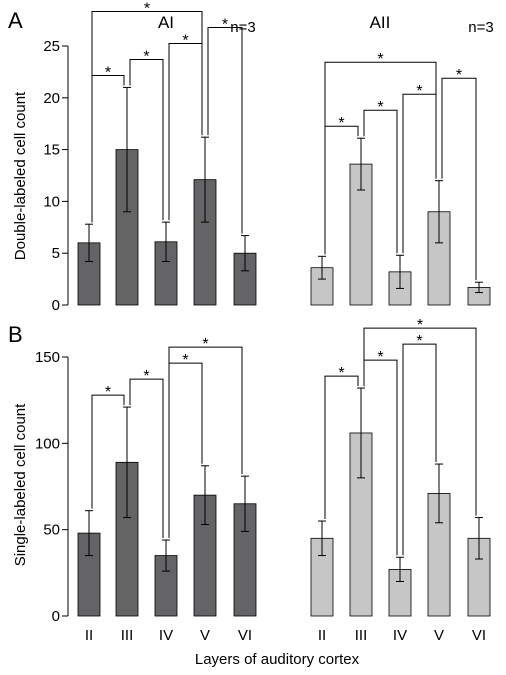 Image resolution: width=506 pixels, height=675 pixels. What do you see at coordinates (380, 22) in the screenshot?
I see `panel-a-aii-title: AII` at bounding box center [380, 22].